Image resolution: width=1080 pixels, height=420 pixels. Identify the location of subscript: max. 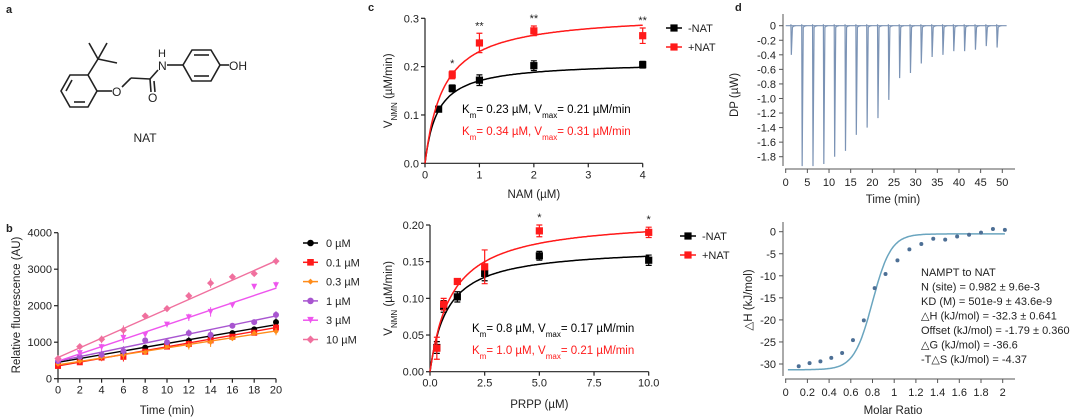
(549, 115).